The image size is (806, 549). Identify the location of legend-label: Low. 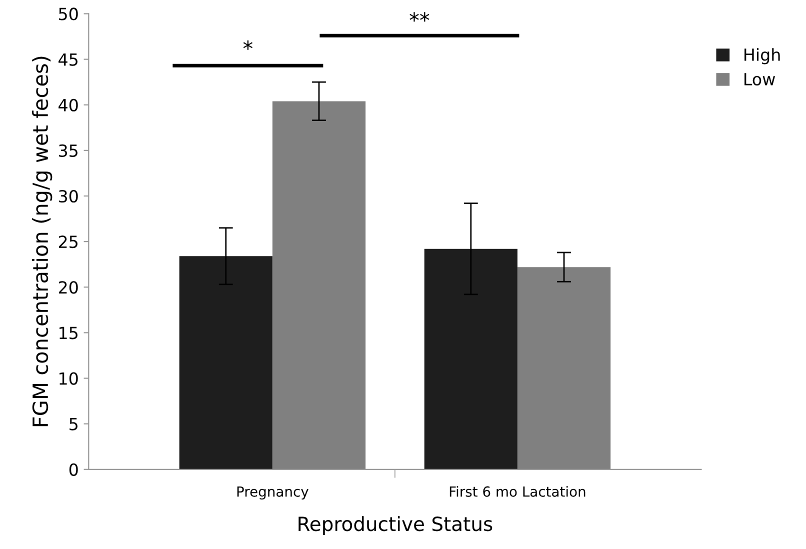
(760, 79).